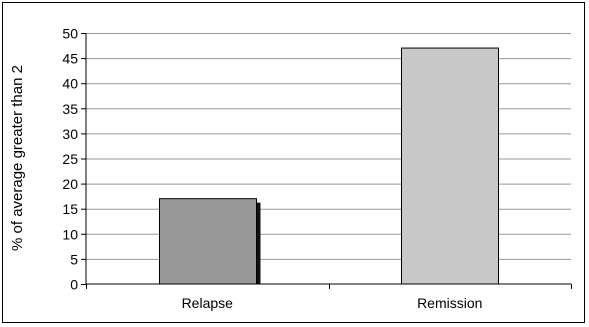 Image resolution: width=589 pixels, height=327 pixels. What do you see at coordinates (208, 241) in the screenshot?
I see `bar-relapse` at bounding box center [208, 241].